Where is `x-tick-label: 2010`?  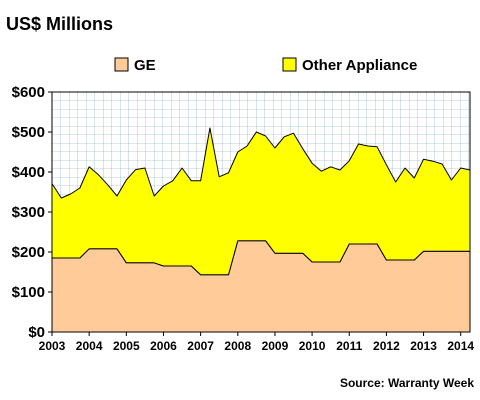
x-tick-label: 2010 is located at coordinates (312, 346).